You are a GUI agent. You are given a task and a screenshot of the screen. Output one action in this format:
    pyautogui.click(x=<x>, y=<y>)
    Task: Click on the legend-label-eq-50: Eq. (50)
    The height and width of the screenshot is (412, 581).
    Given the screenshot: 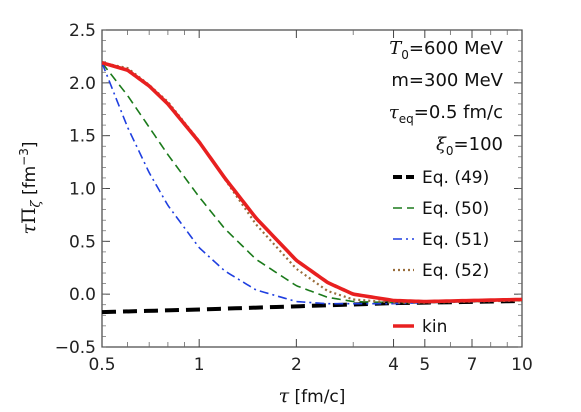 What is the action you would take?
    pyautogui.click(x=455, y=209)
    